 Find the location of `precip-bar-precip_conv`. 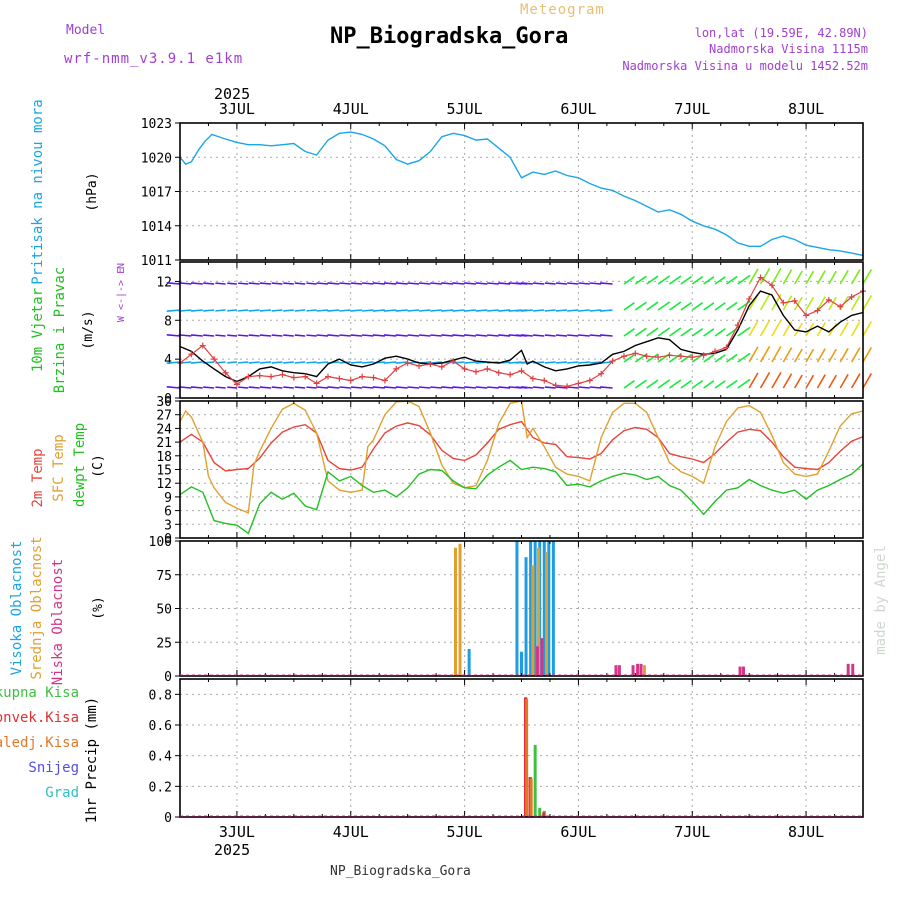

precip-bar-precip_conv is located at coordinates (544, 814).